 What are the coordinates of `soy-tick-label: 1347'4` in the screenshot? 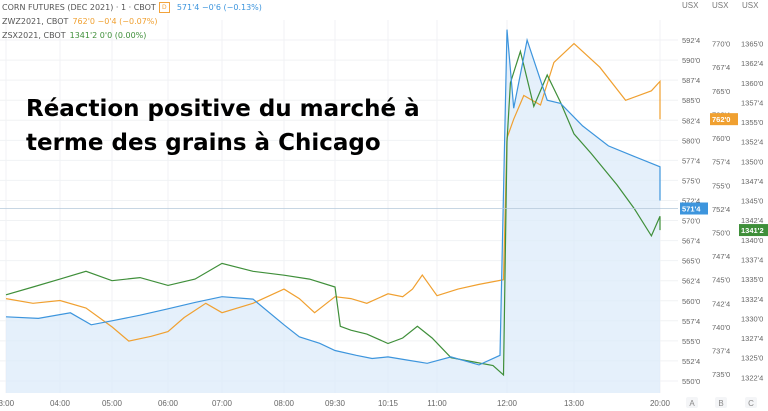 It's located at (752, 181).